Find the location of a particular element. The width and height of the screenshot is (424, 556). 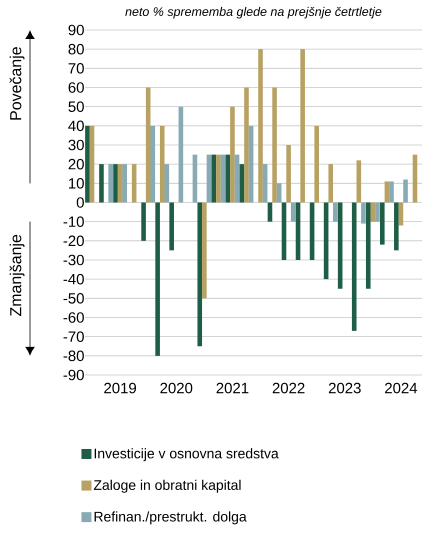

y-tick-label: -10 is located at coordinates (74, 221).